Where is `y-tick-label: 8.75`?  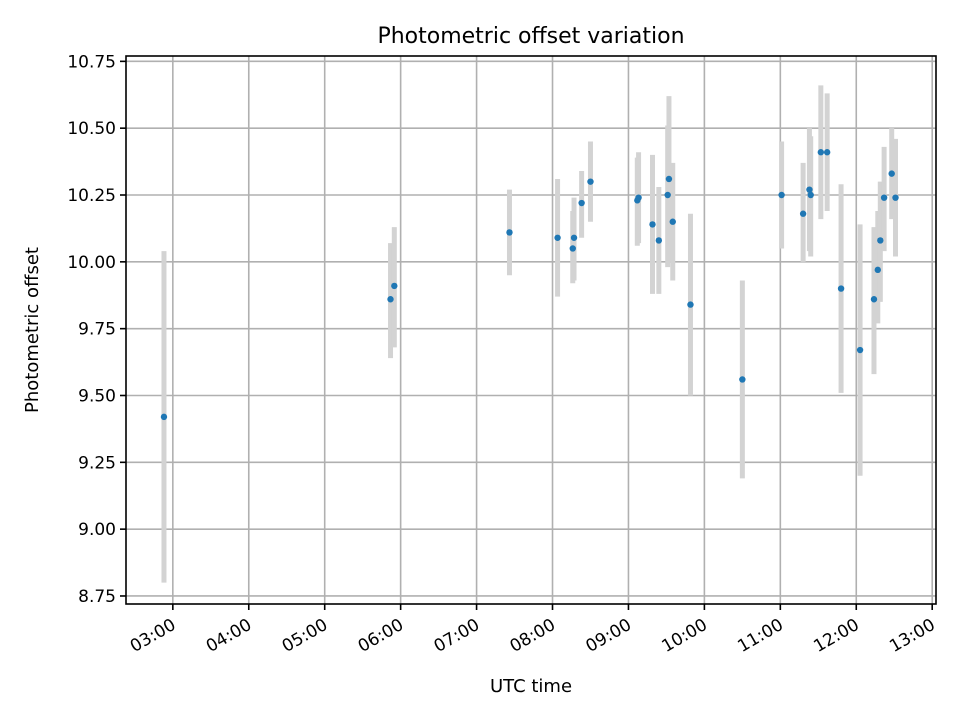
y-tick-label: 8.75 is located at coordinates (97, 597).